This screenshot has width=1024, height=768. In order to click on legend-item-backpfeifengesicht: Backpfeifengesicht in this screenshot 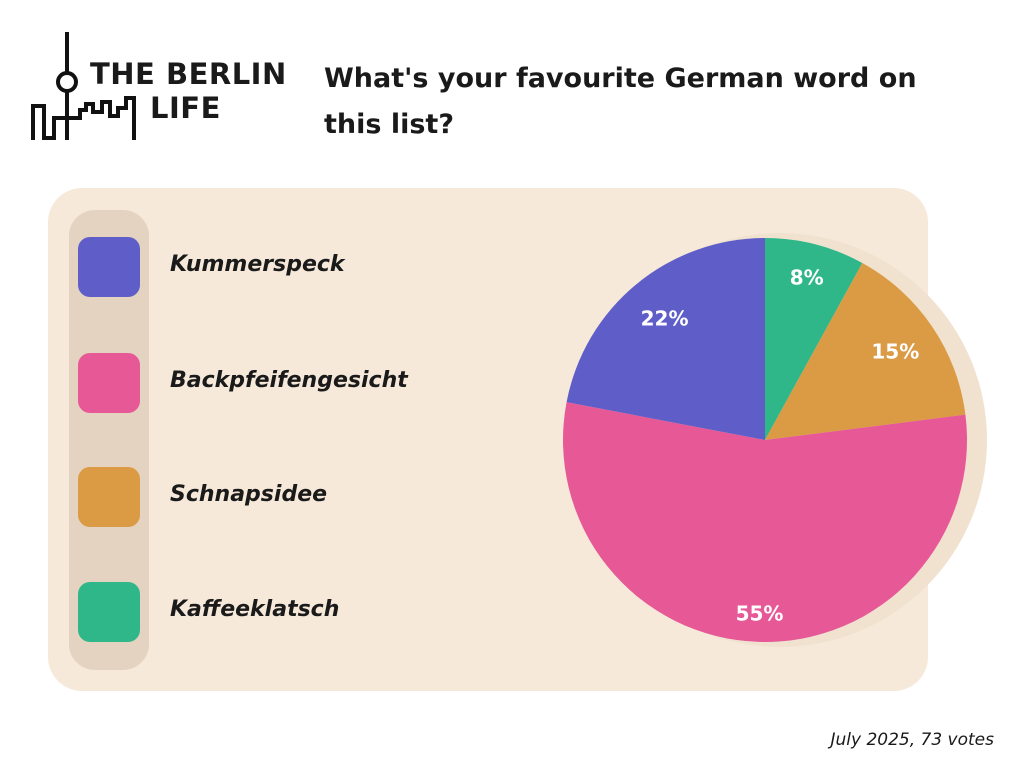, I will do `click(278, 384)`.